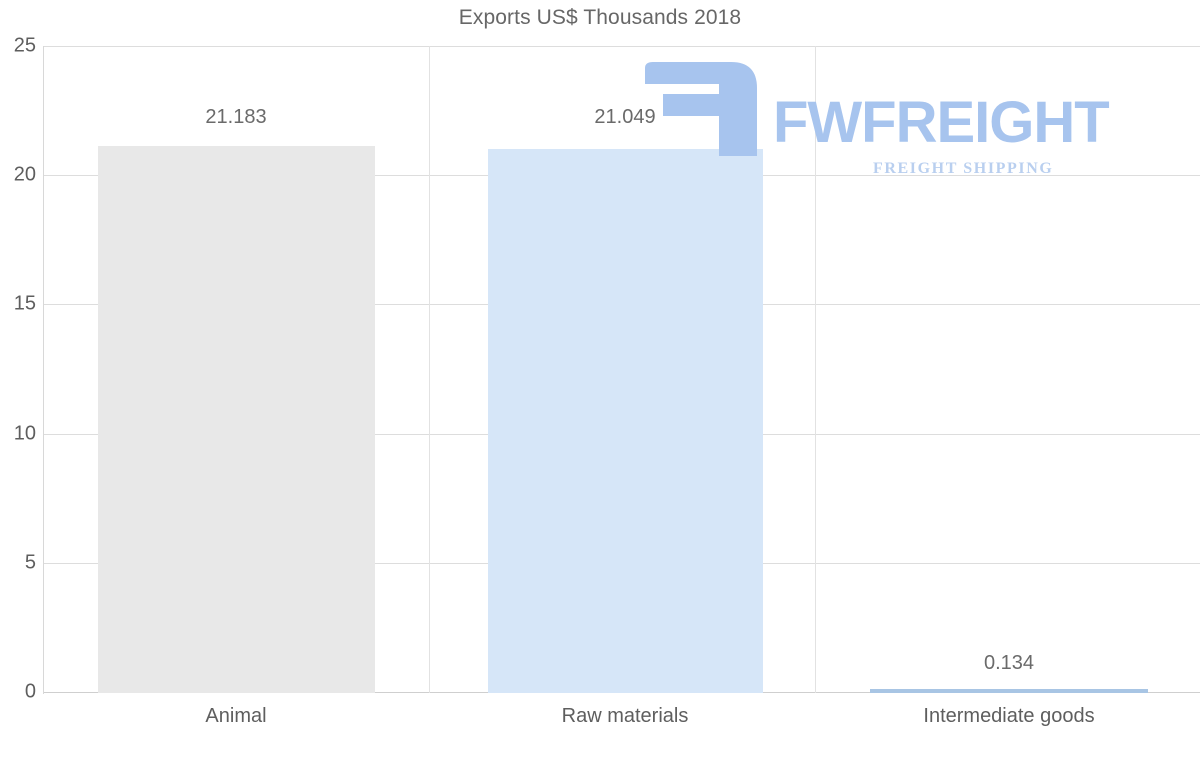 This screenshot has height=763, width=1200. I want to click on bar-value-label-raw-materials: 21.049, so click(625, 117).